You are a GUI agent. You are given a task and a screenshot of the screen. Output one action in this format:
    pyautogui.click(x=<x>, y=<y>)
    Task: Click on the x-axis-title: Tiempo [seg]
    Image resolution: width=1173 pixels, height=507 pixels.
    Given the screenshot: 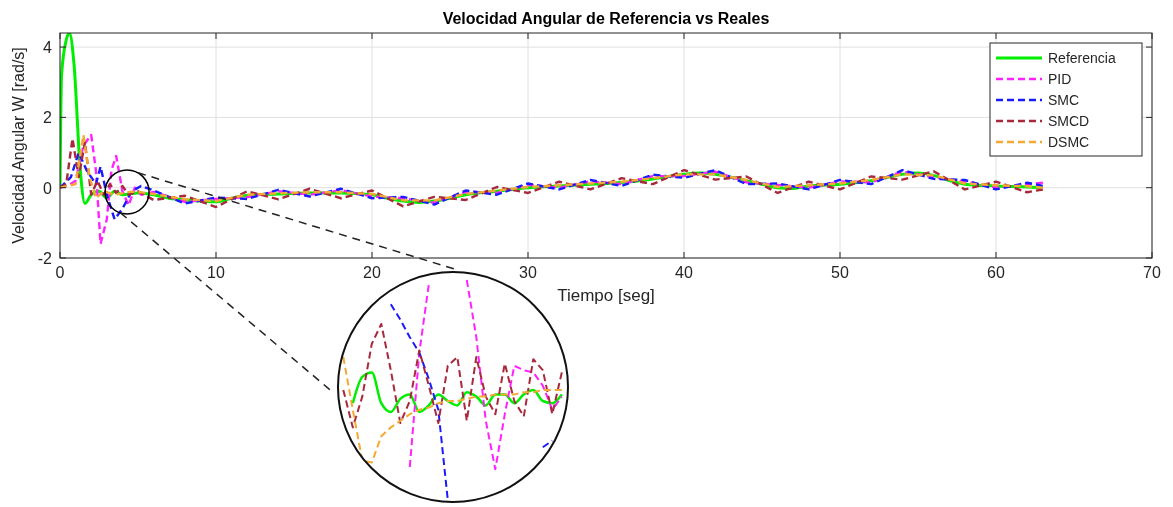 What is the action you would take?
    pyautogui.click(x=606, y=295)
    